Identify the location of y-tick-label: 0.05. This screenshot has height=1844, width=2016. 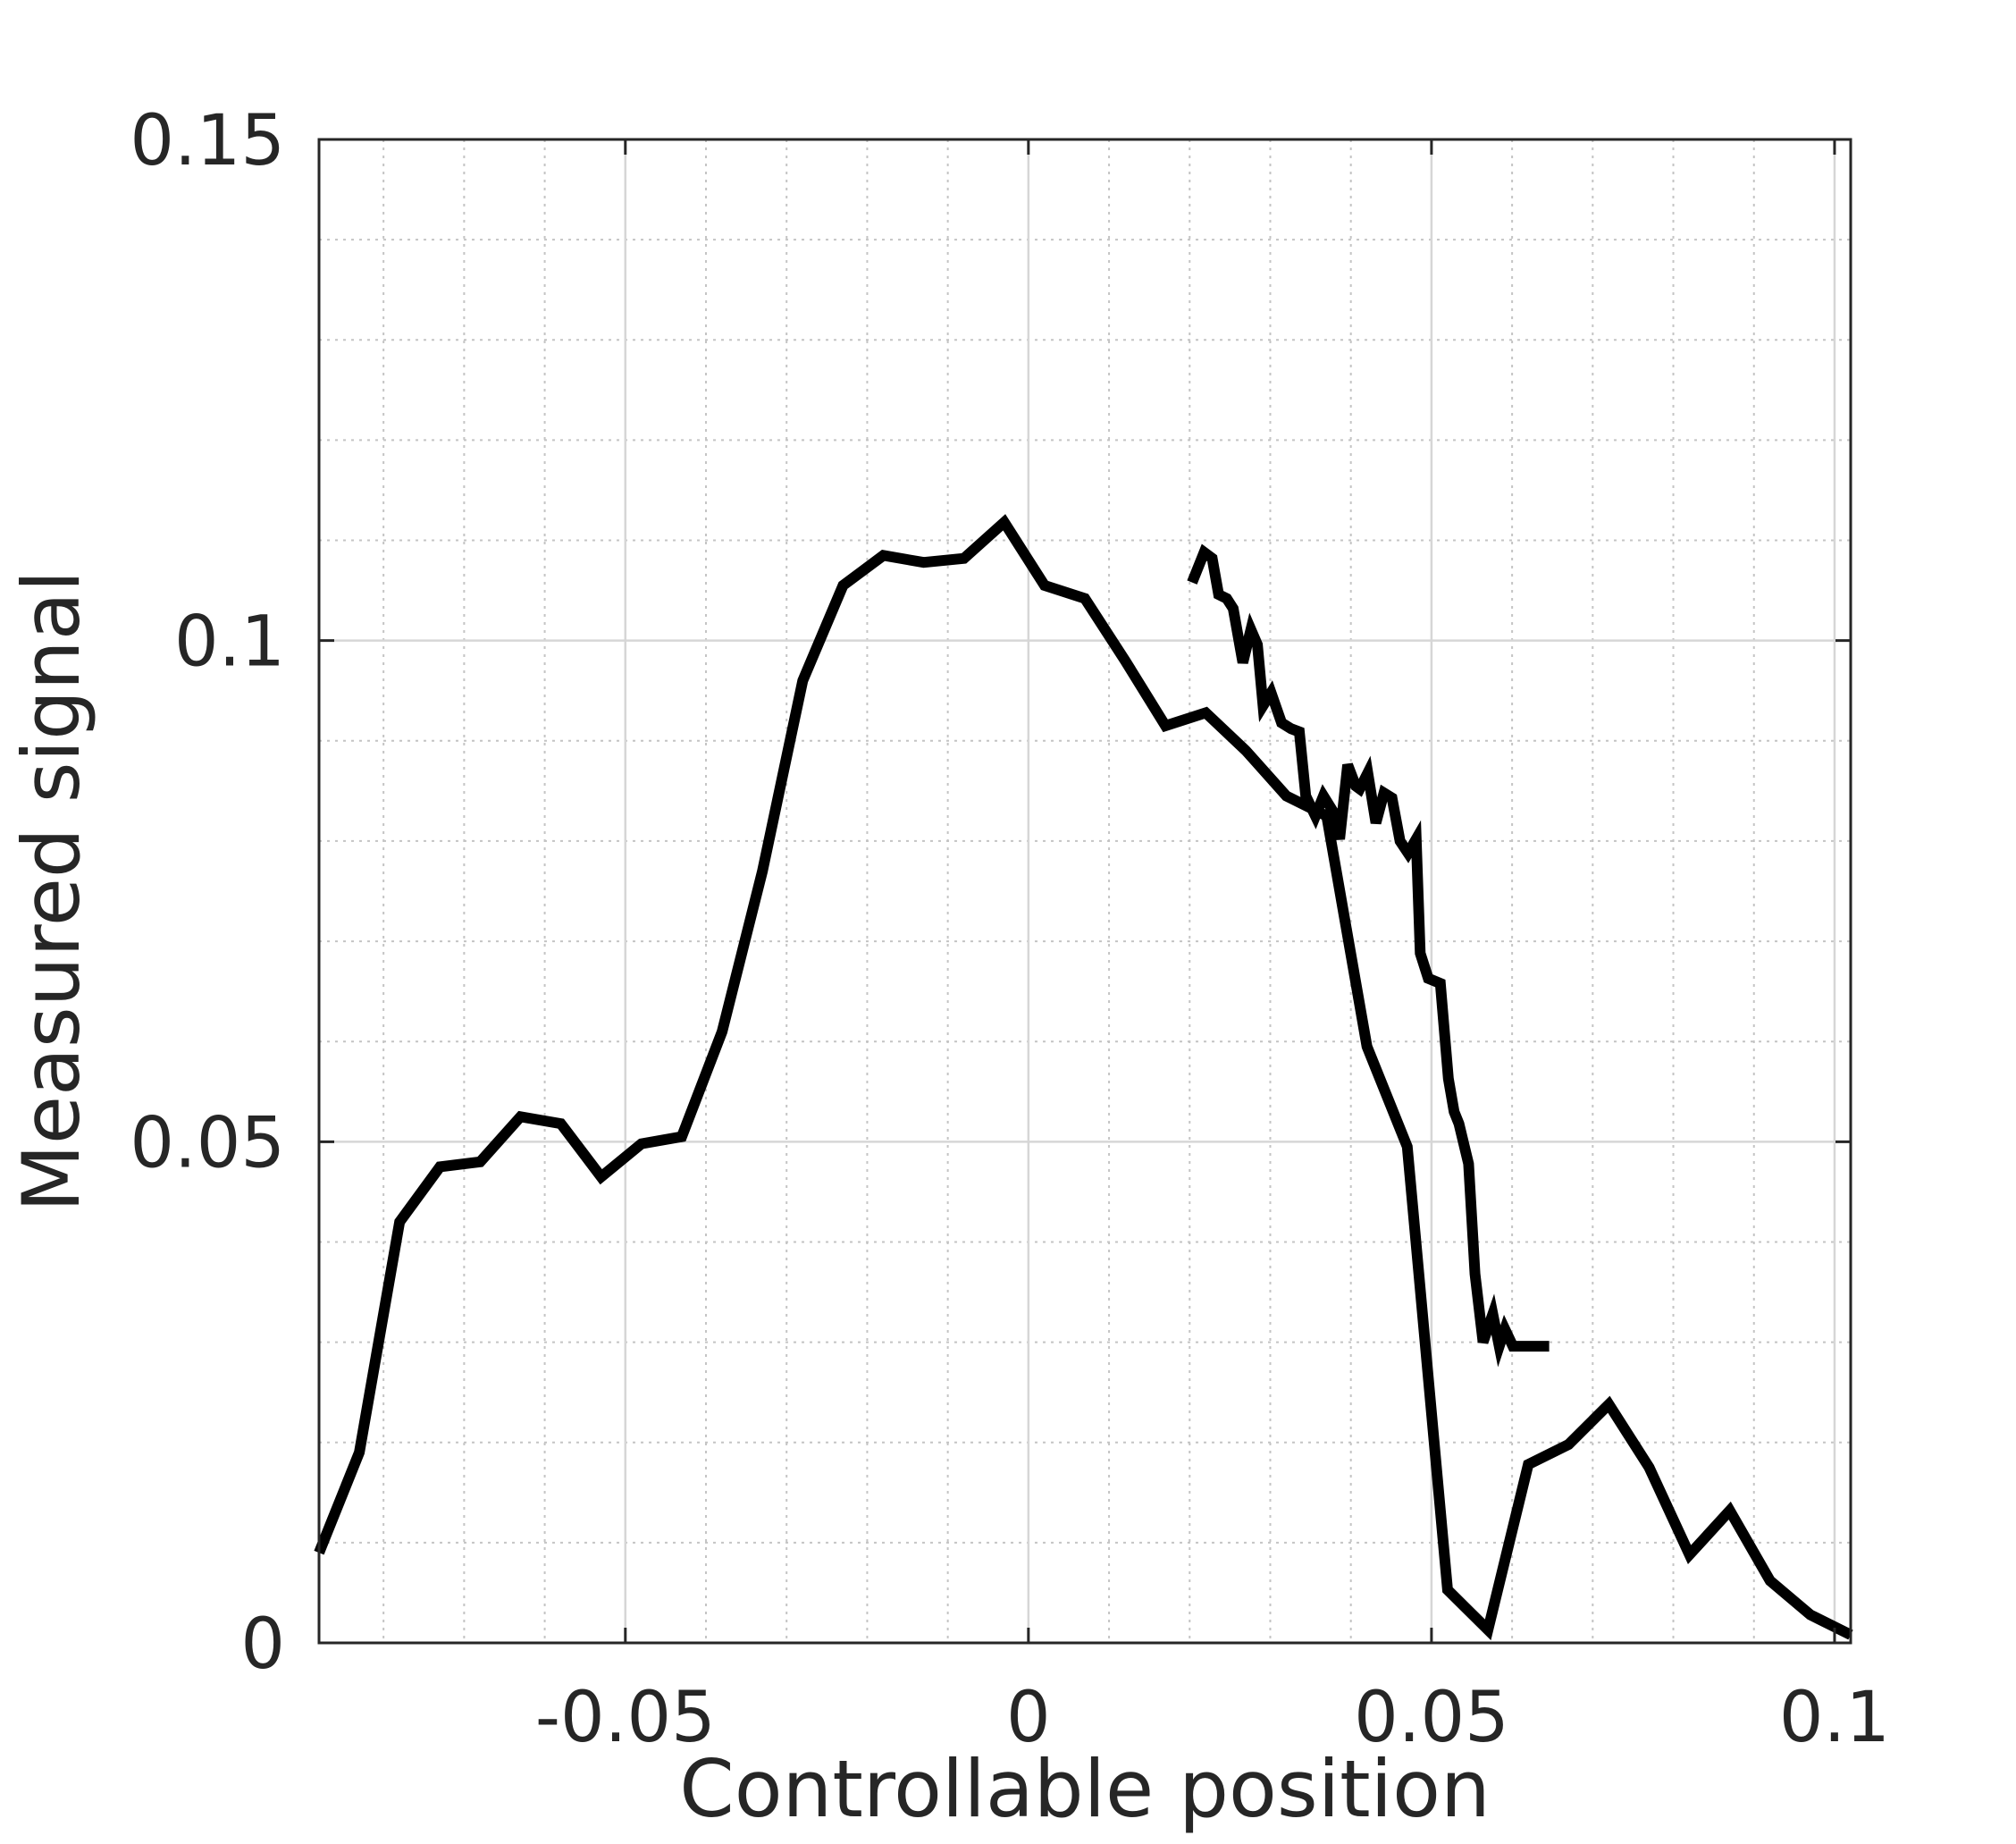
(207, 1143).